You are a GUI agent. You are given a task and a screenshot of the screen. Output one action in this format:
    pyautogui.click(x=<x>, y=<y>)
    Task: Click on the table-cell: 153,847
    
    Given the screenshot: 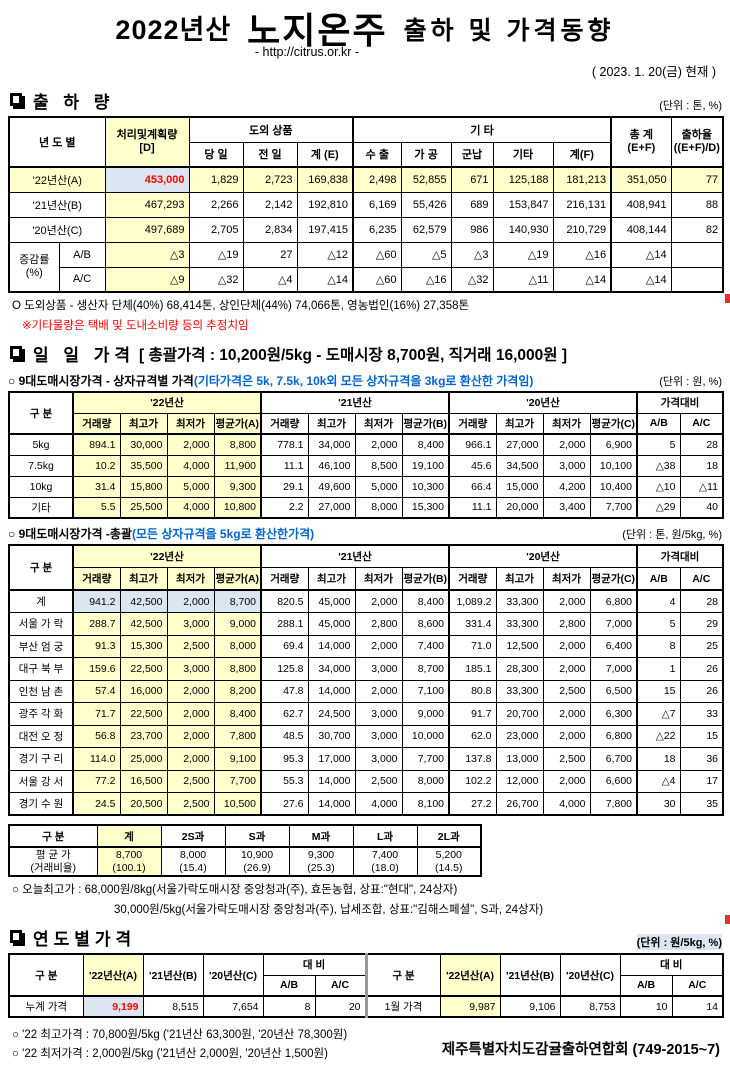 What is the action you would take?
    pyautogui.click(x=523, y=204)
    